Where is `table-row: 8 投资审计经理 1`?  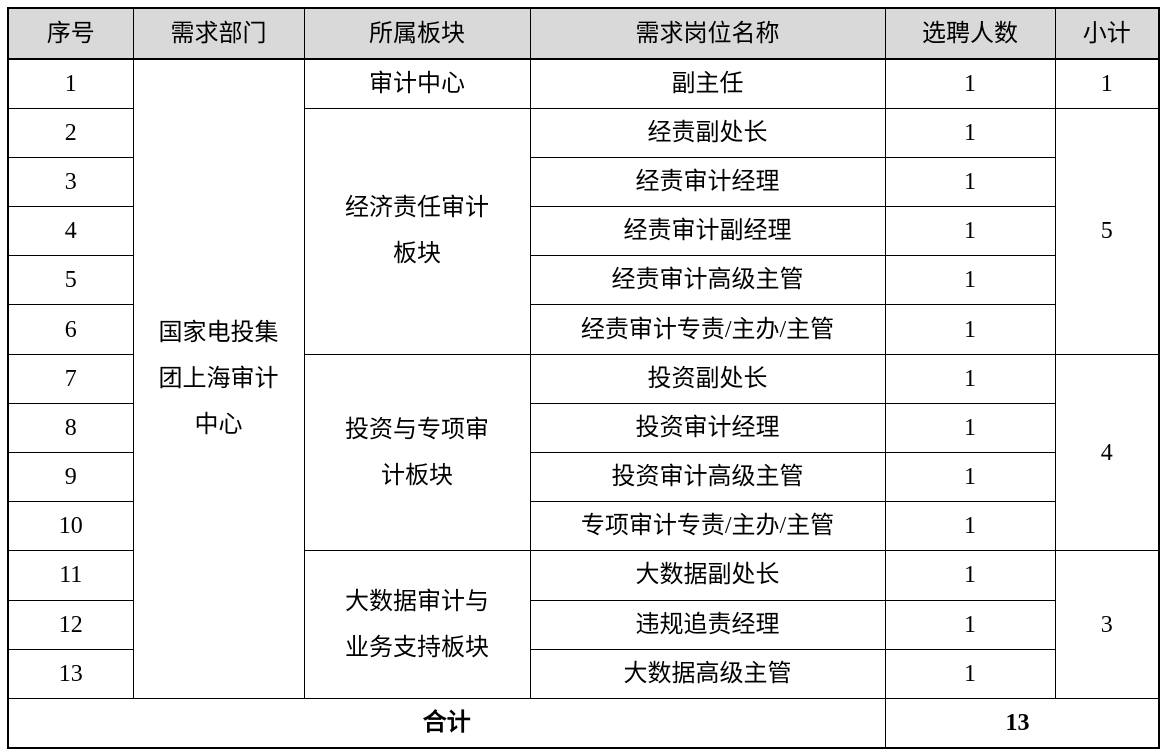 table-row: 8 投资审计经理 1 is located at coordinates (583, 428).